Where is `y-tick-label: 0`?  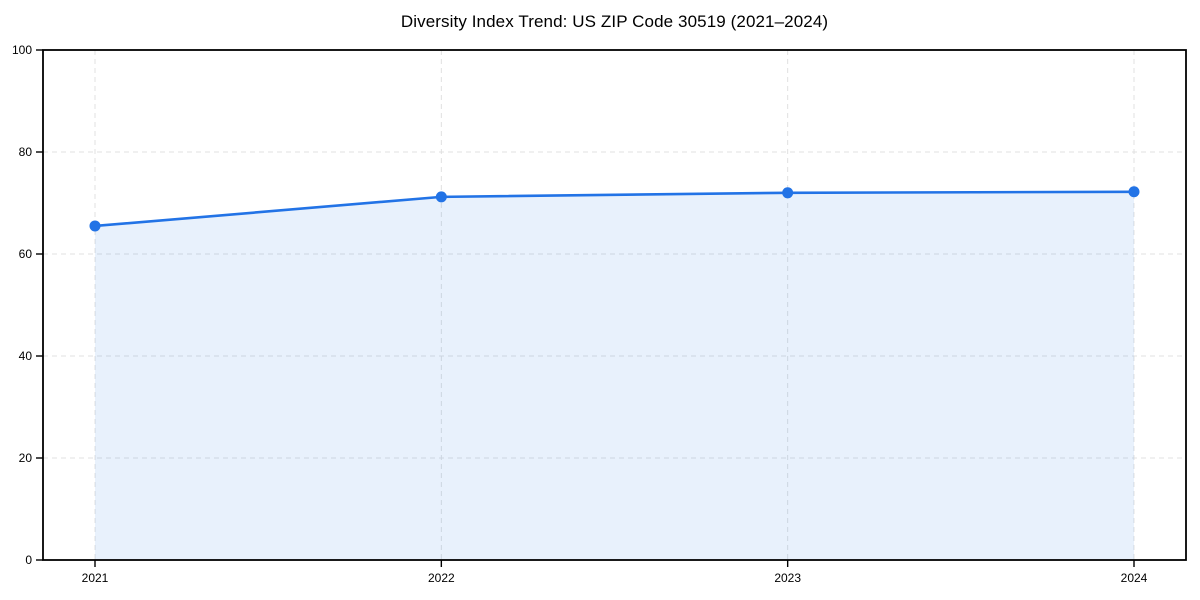 y-tick-label: 0 is located at coordinates (28, 560).